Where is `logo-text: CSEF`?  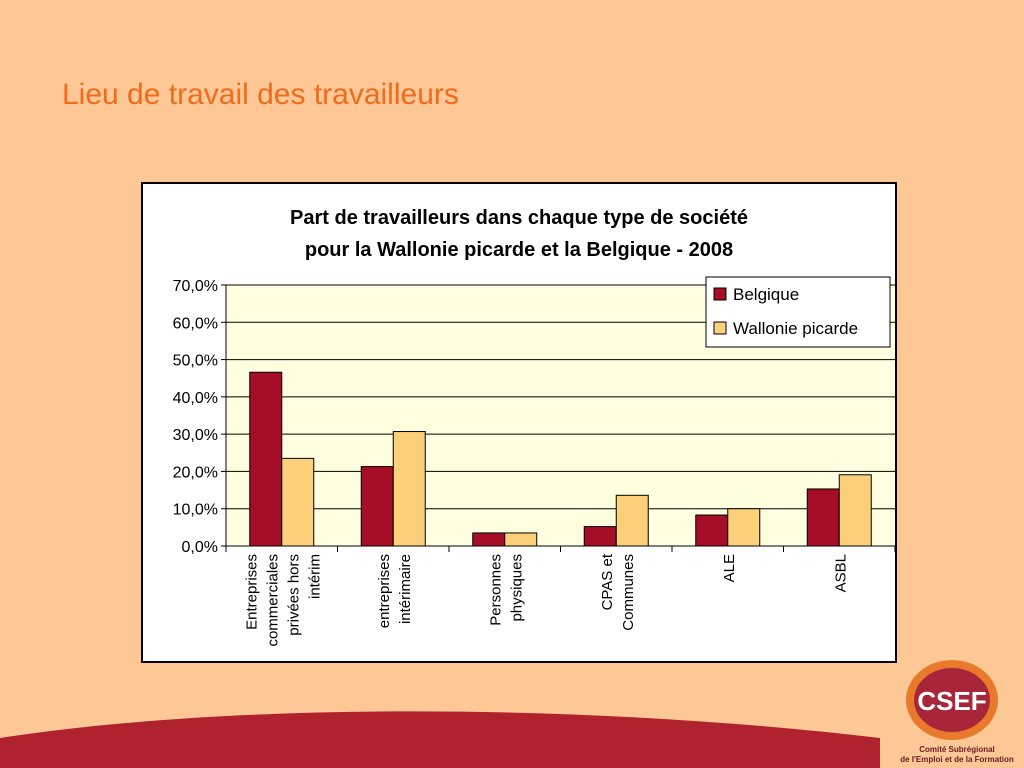 logo-text: CSEF is located at coordinates (951, 701).